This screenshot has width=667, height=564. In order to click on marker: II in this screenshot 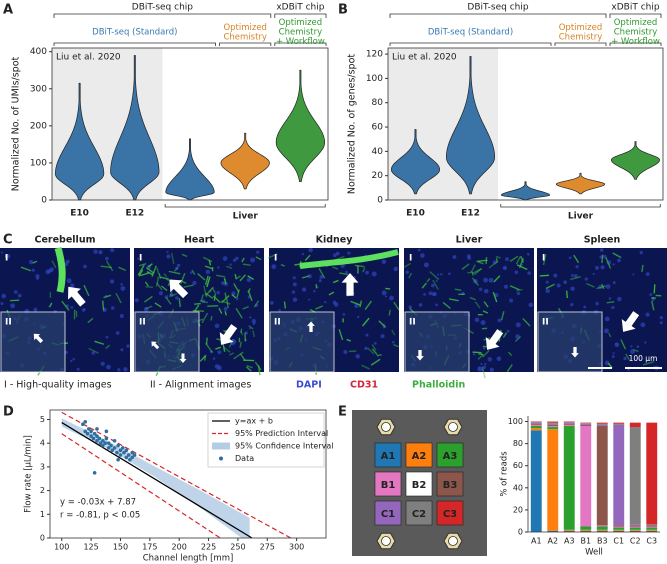, I will do `click(142, 323)`.